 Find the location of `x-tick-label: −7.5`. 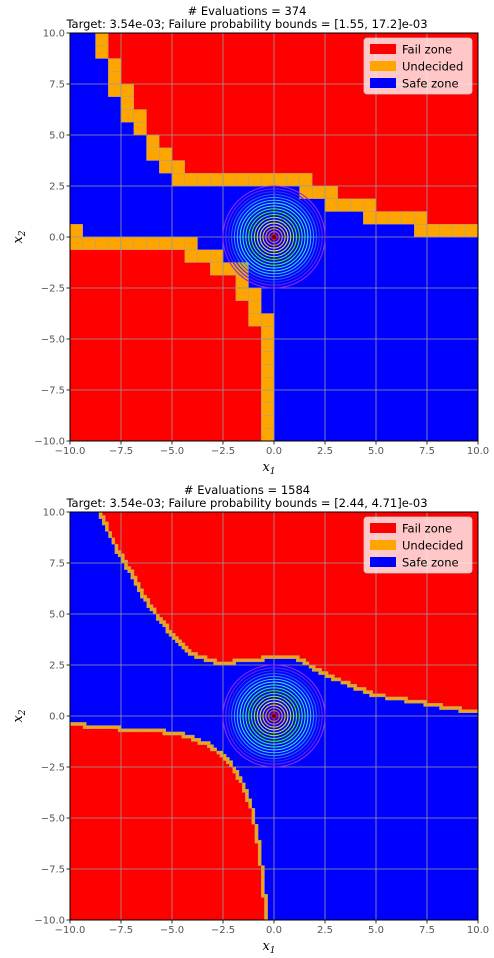

x-tick-label: −7.5 is located at coordinates (121, 451).